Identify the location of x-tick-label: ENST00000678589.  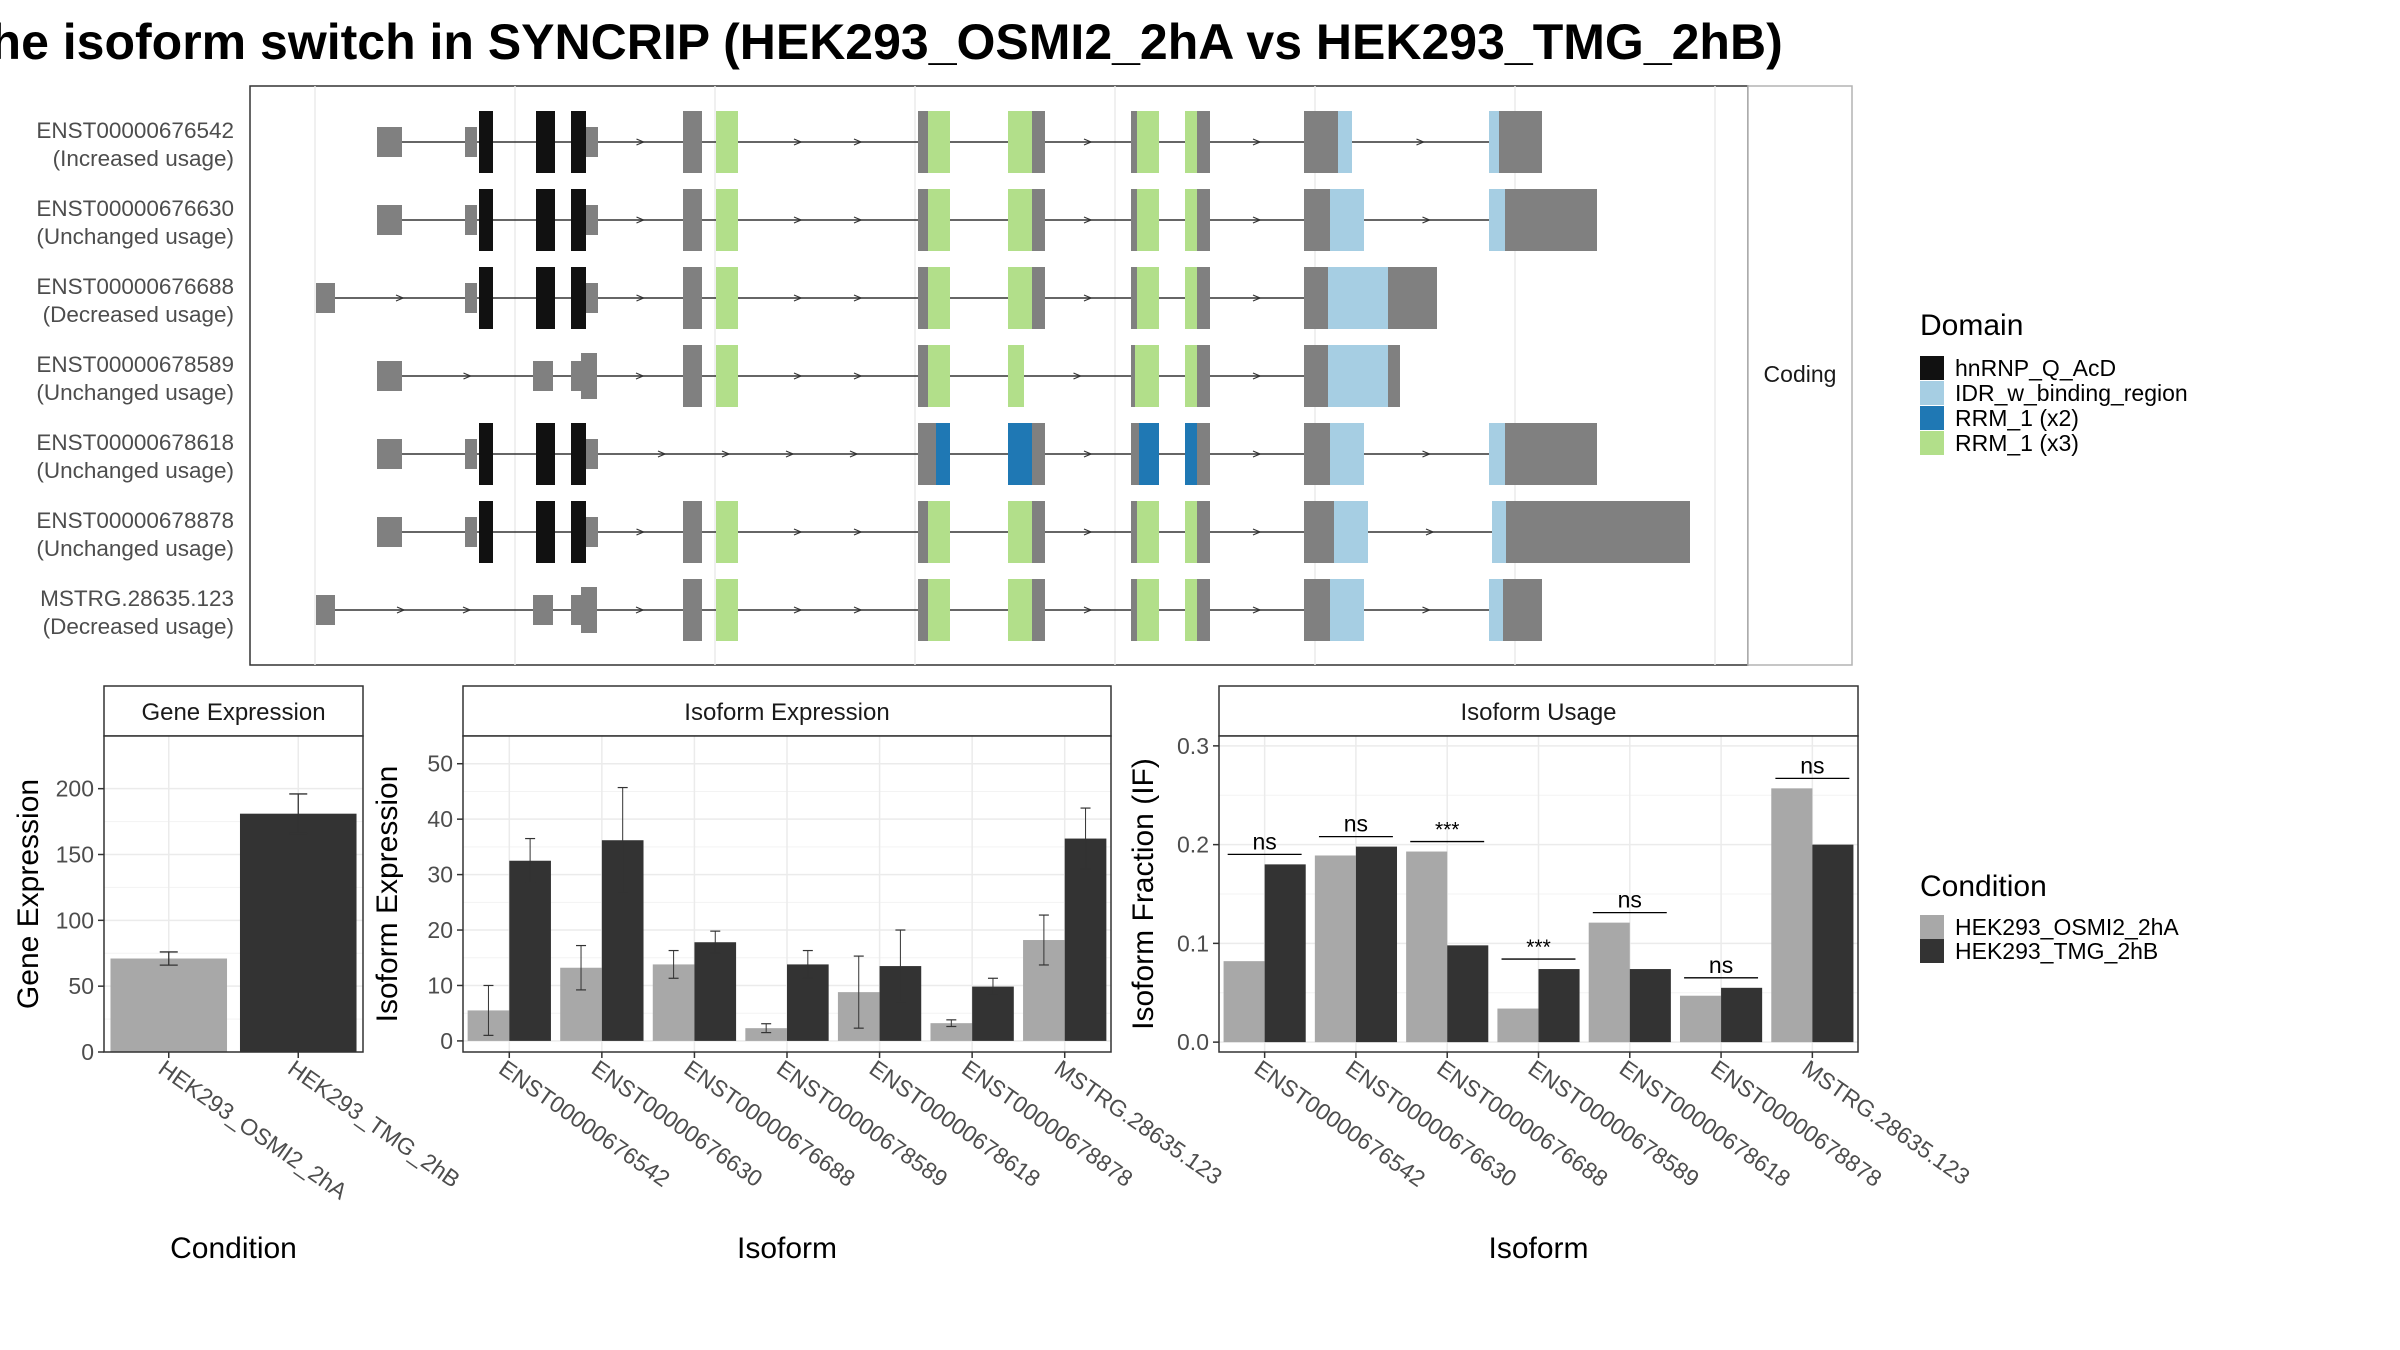
(862, 1123).